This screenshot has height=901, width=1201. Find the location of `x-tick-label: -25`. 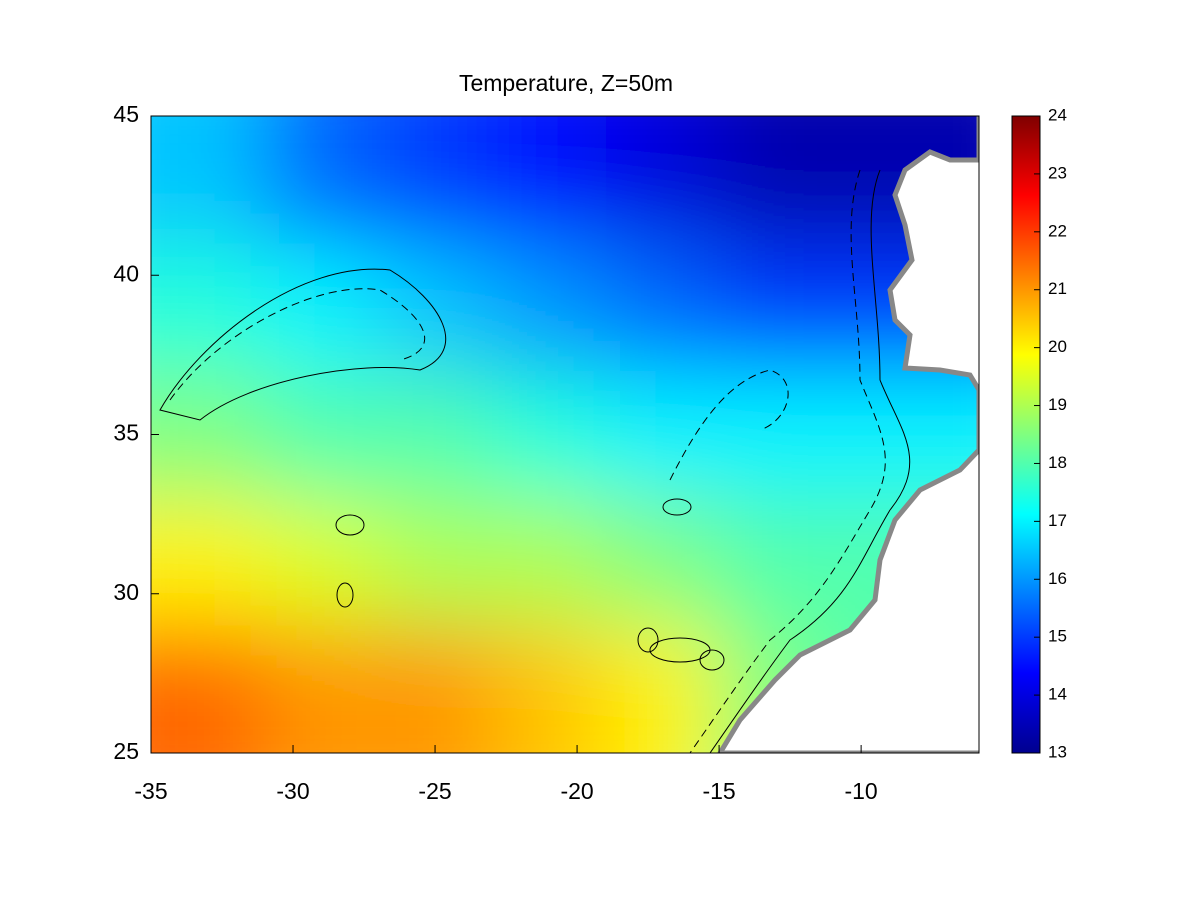

x-tick-label: -25 is located at coordinates (434, 791).